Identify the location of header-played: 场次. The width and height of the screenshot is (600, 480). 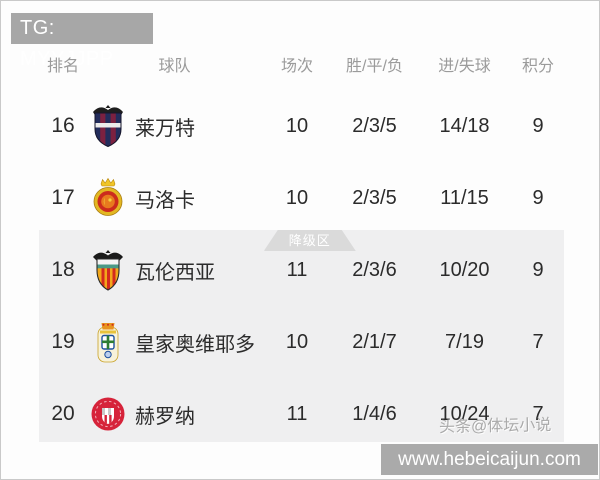
(296, 66).